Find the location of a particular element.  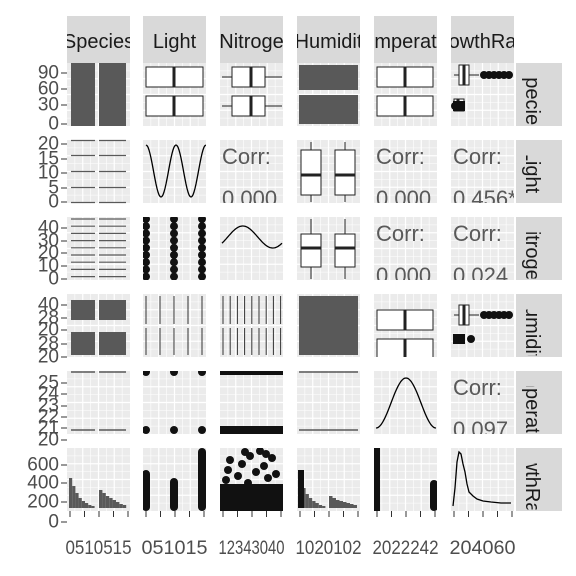

bar-humidity-a is located at coordinates (328, 77).